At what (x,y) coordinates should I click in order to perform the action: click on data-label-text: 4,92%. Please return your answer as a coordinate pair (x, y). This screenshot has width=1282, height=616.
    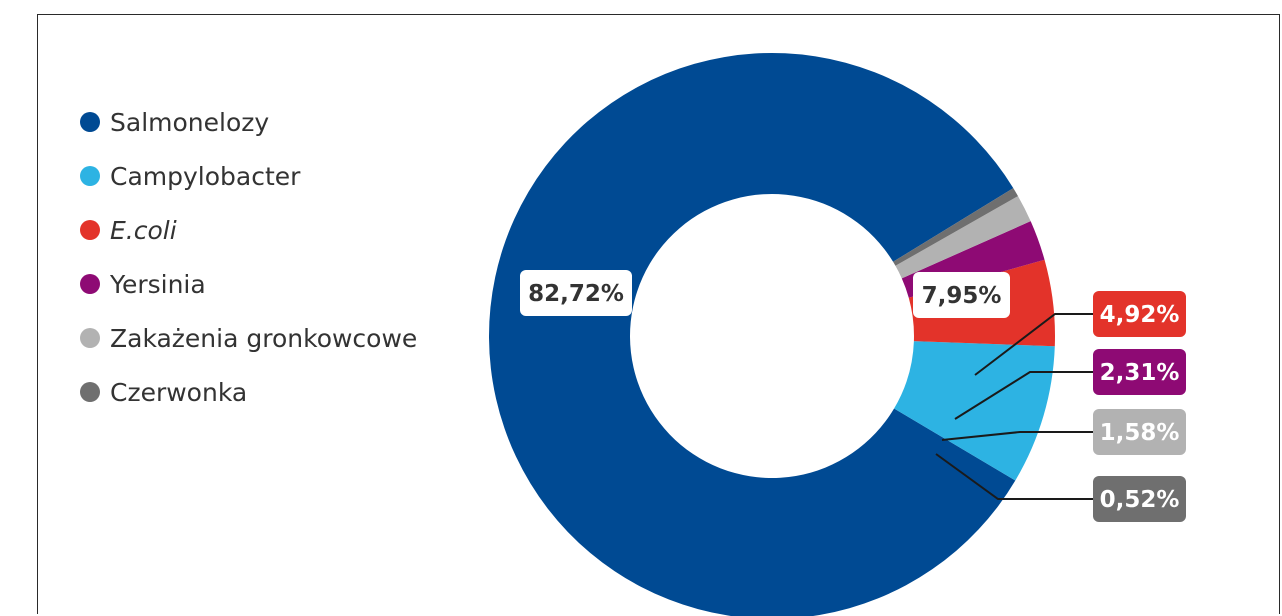
    Looking at the image, I should click on (1140, 315).